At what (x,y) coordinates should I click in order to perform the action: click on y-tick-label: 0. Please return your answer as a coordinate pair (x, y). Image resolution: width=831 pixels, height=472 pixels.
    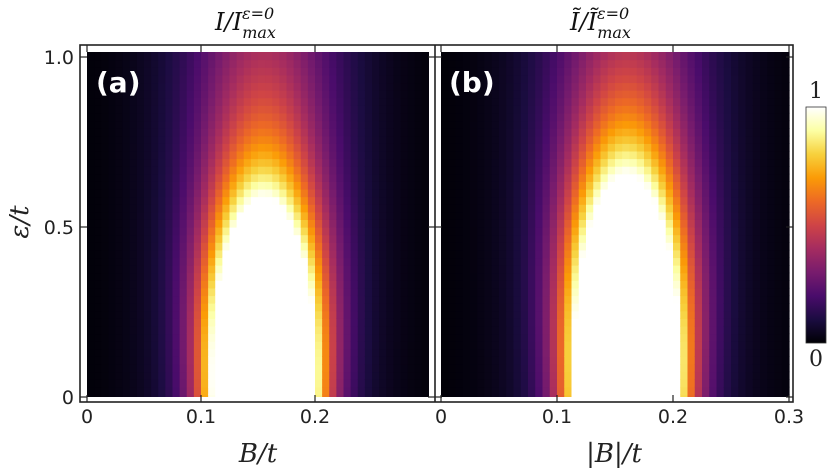
    Looking at the image, I should click on (68, 398).